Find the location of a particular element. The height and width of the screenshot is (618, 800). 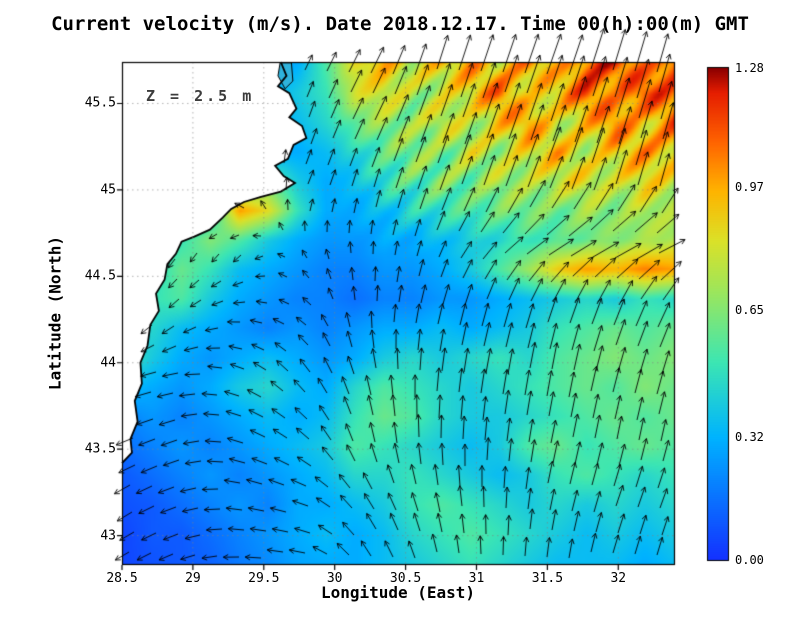

colorbar-tick-label: 0.00 is located at coordinates (749, 560).